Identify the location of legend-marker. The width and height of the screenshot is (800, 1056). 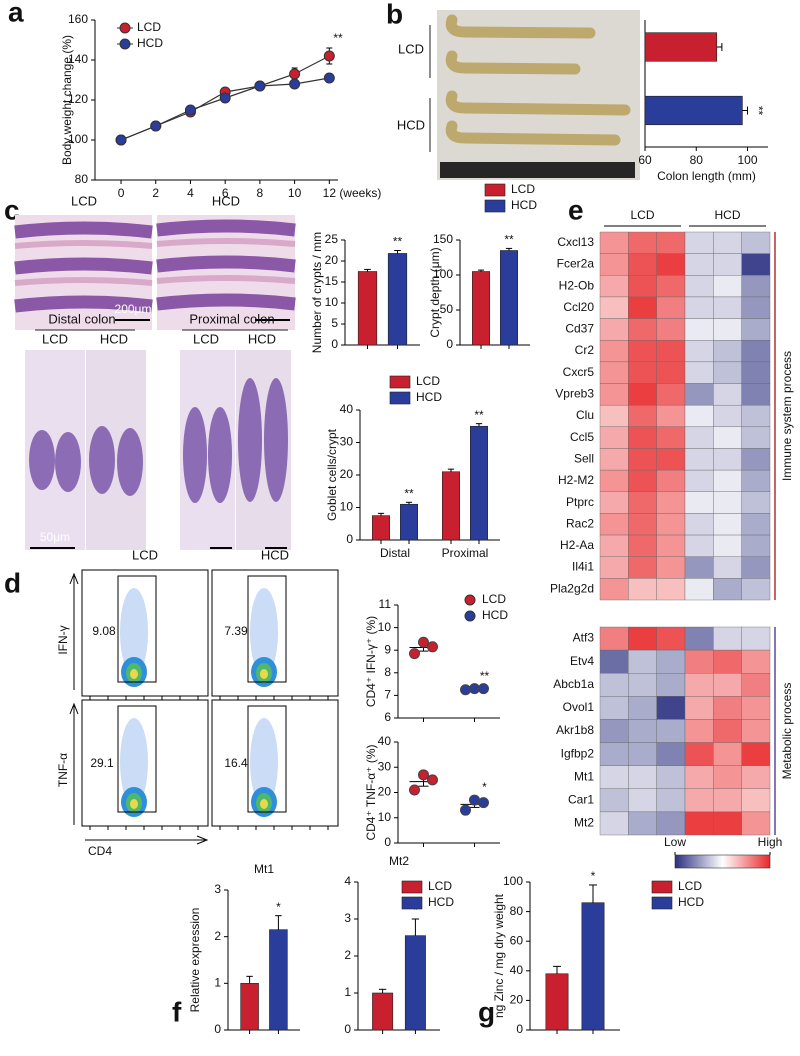
(470, 600).